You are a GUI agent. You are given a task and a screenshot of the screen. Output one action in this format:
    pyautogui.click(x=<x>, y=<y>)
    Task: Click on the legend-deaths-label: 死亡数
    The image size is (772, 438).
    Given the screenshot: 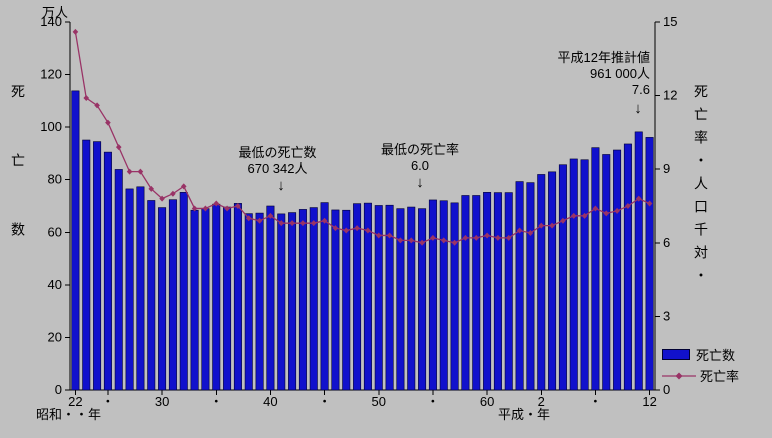 What is the action you would take?
    pyautogui.click(x=716, y=355)
    